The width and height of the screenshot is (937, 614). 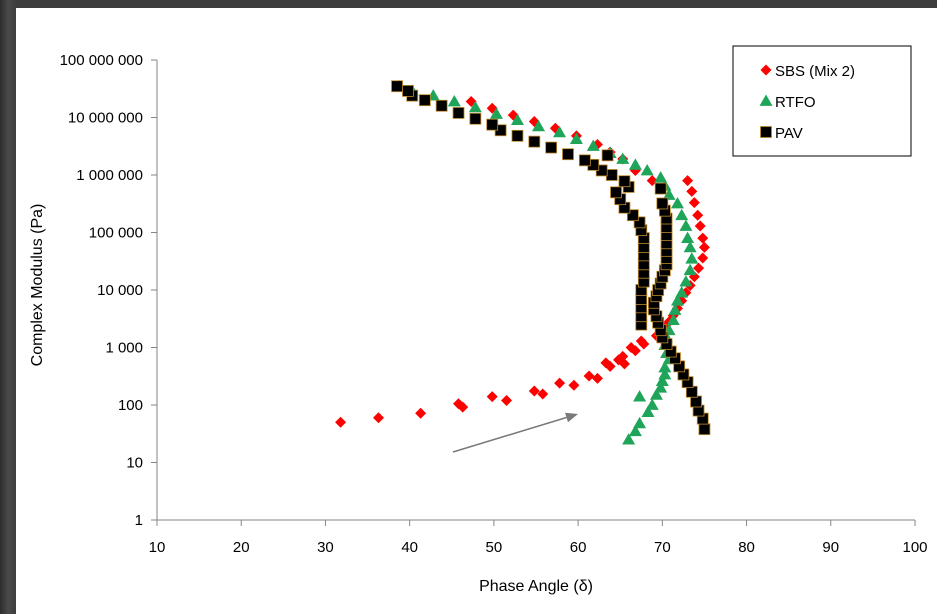 What do you see at coordinates (124, 348) in the screenshot?
I see `y-tick-label: 1 000` at bounding box center [124, 348].